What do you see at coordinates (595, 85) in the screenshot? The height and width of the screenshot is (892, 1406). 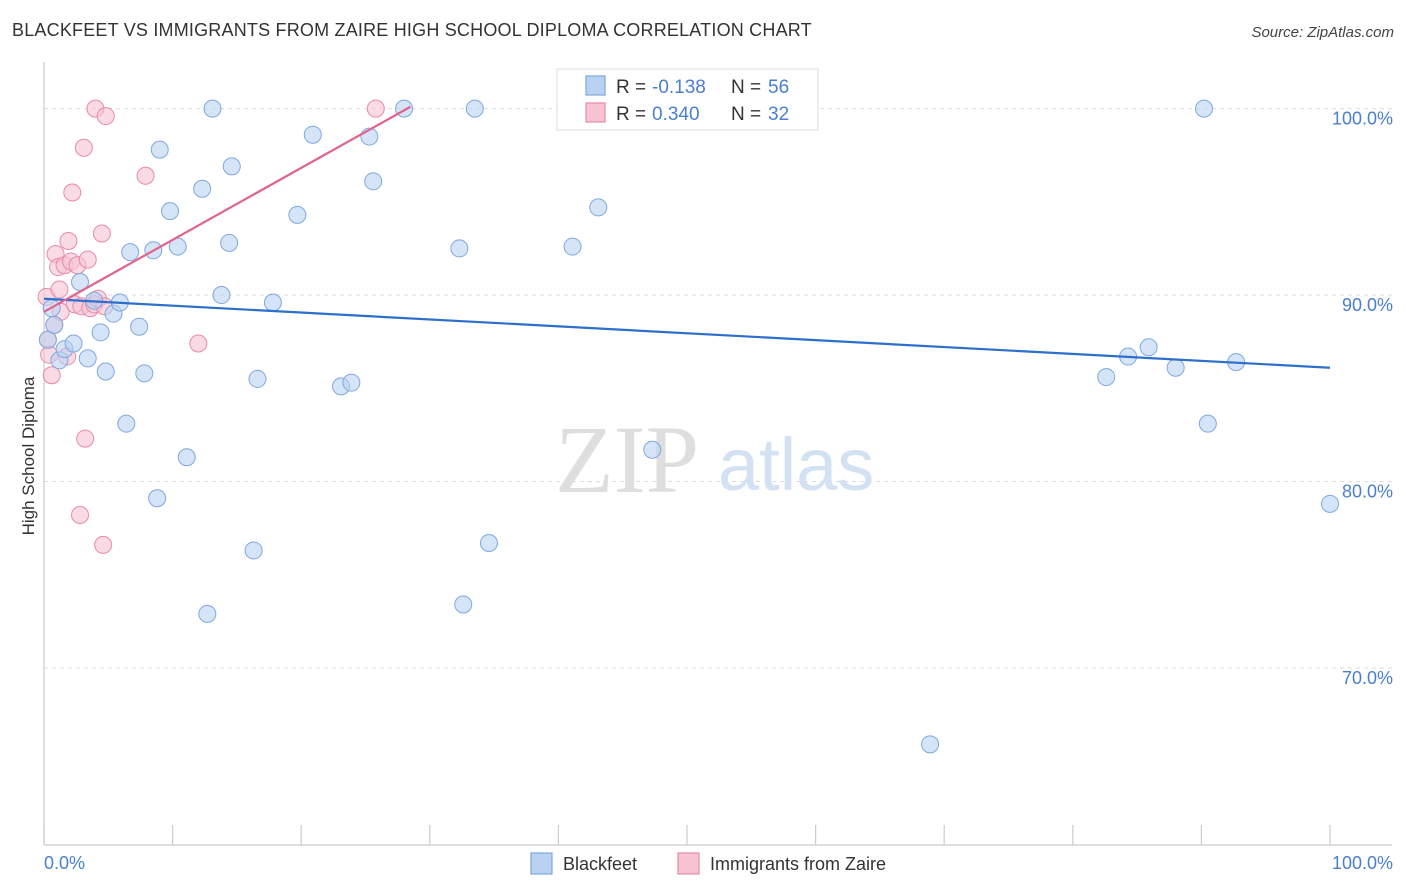 I see `legend-swatch-blackfeet` at bounding box center [595, 85].